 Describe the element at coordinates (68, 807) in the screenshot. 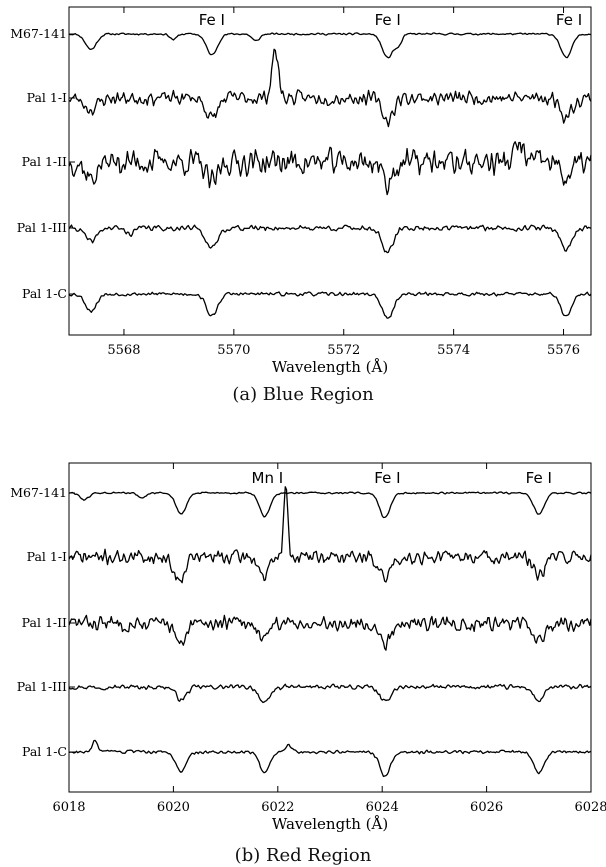

I see `x-tick-label: 6018` at that location.